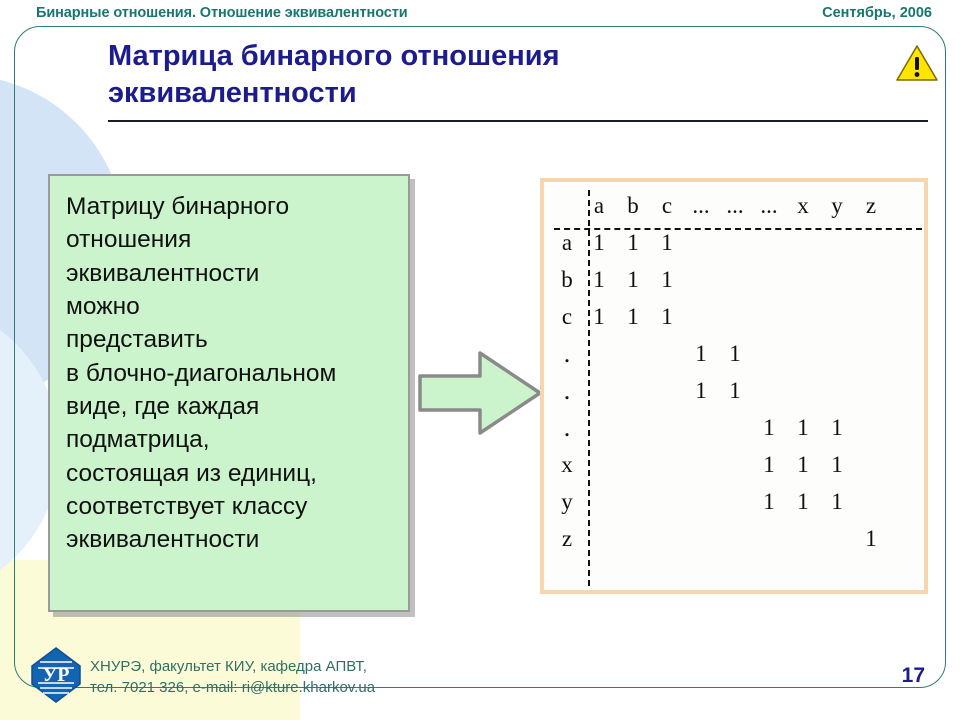 Image resolution: width=960 pixels, height=720 pixels. What do you see at coordinates (228, 666) in the screenshot?
I see `footer-line-1: ХНУРЭ, факультет КИУ, кафедра АПВТ,` at bounding box center [228, 666].